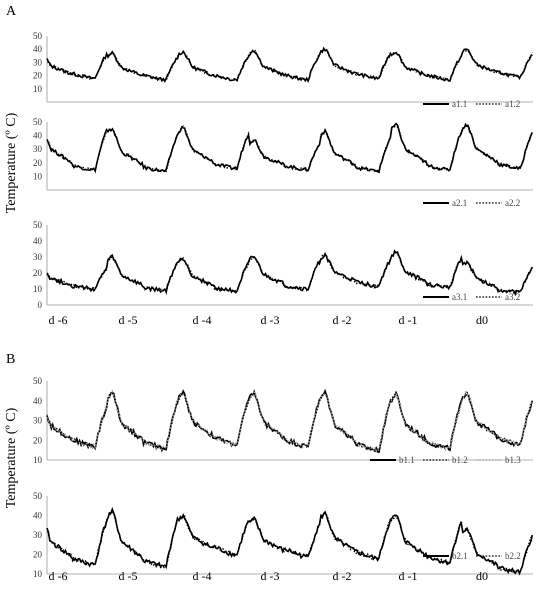 This screenshot has width=538, height=589. Describe the element at coordinates (38, 421) in the screenshot. I see `b1-y-tick-label: 30` at that location.